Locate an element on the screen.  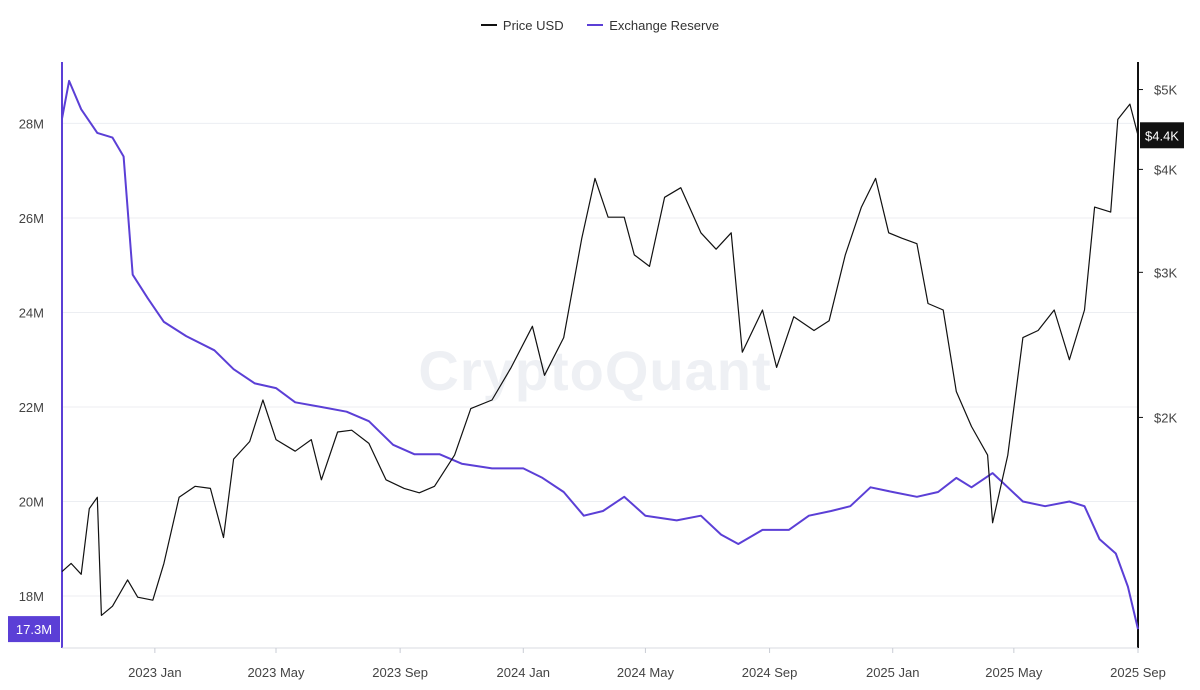
left-tick-label: 20M is located at coordinates (31, 502).